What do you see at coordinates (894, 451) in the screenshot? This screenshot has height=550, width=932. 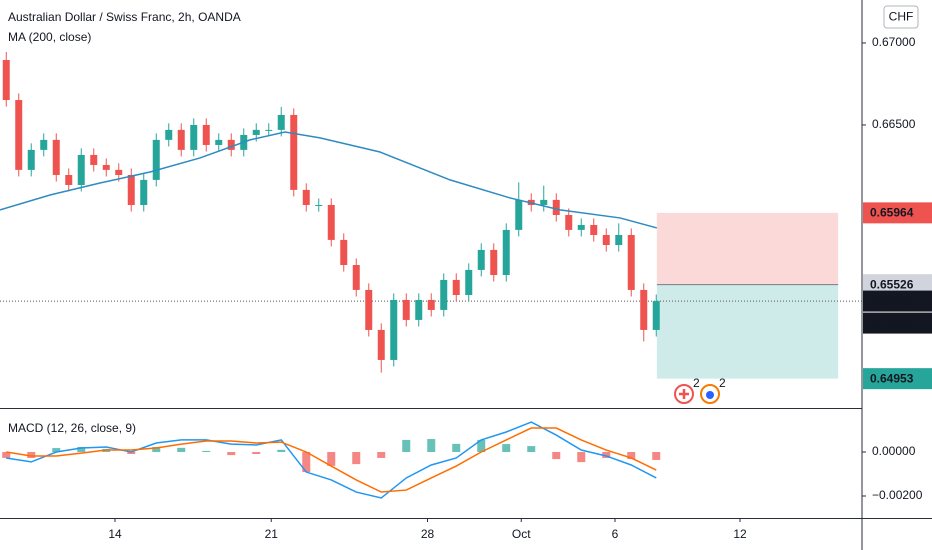 I see `y-tick-label: 0.00000` at bounding box center [894, 451].